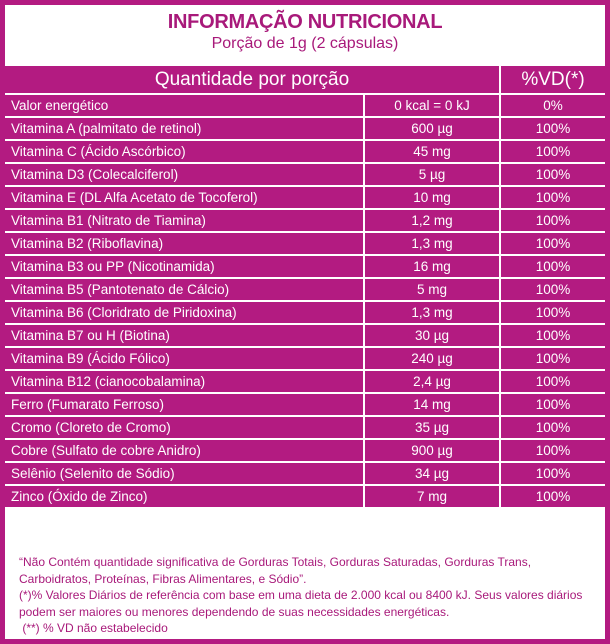  What do you see at coordinates (552, 105) in the screenshot?
I see `nutrient-vd: 0%` at bounding box center [552, 105].